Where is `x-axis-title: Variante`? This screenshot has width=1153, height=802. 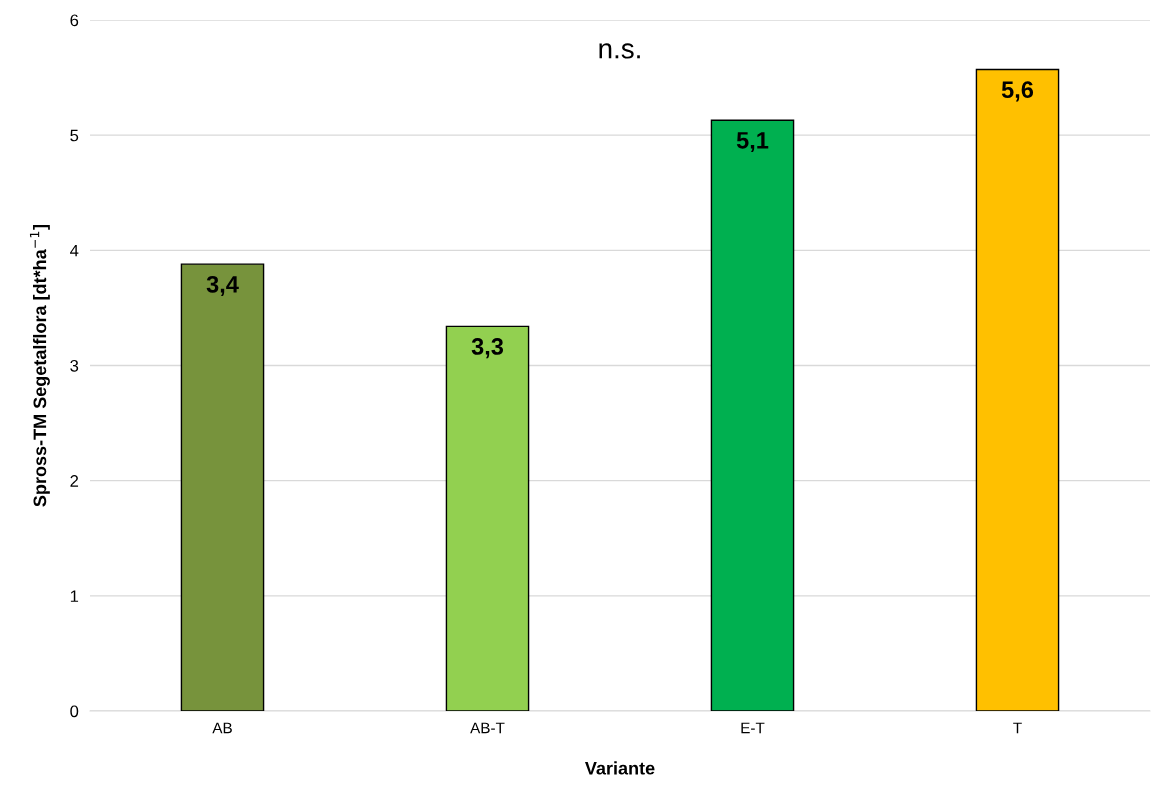 x-axis-title: Variante is located at coordinates (620, 768).